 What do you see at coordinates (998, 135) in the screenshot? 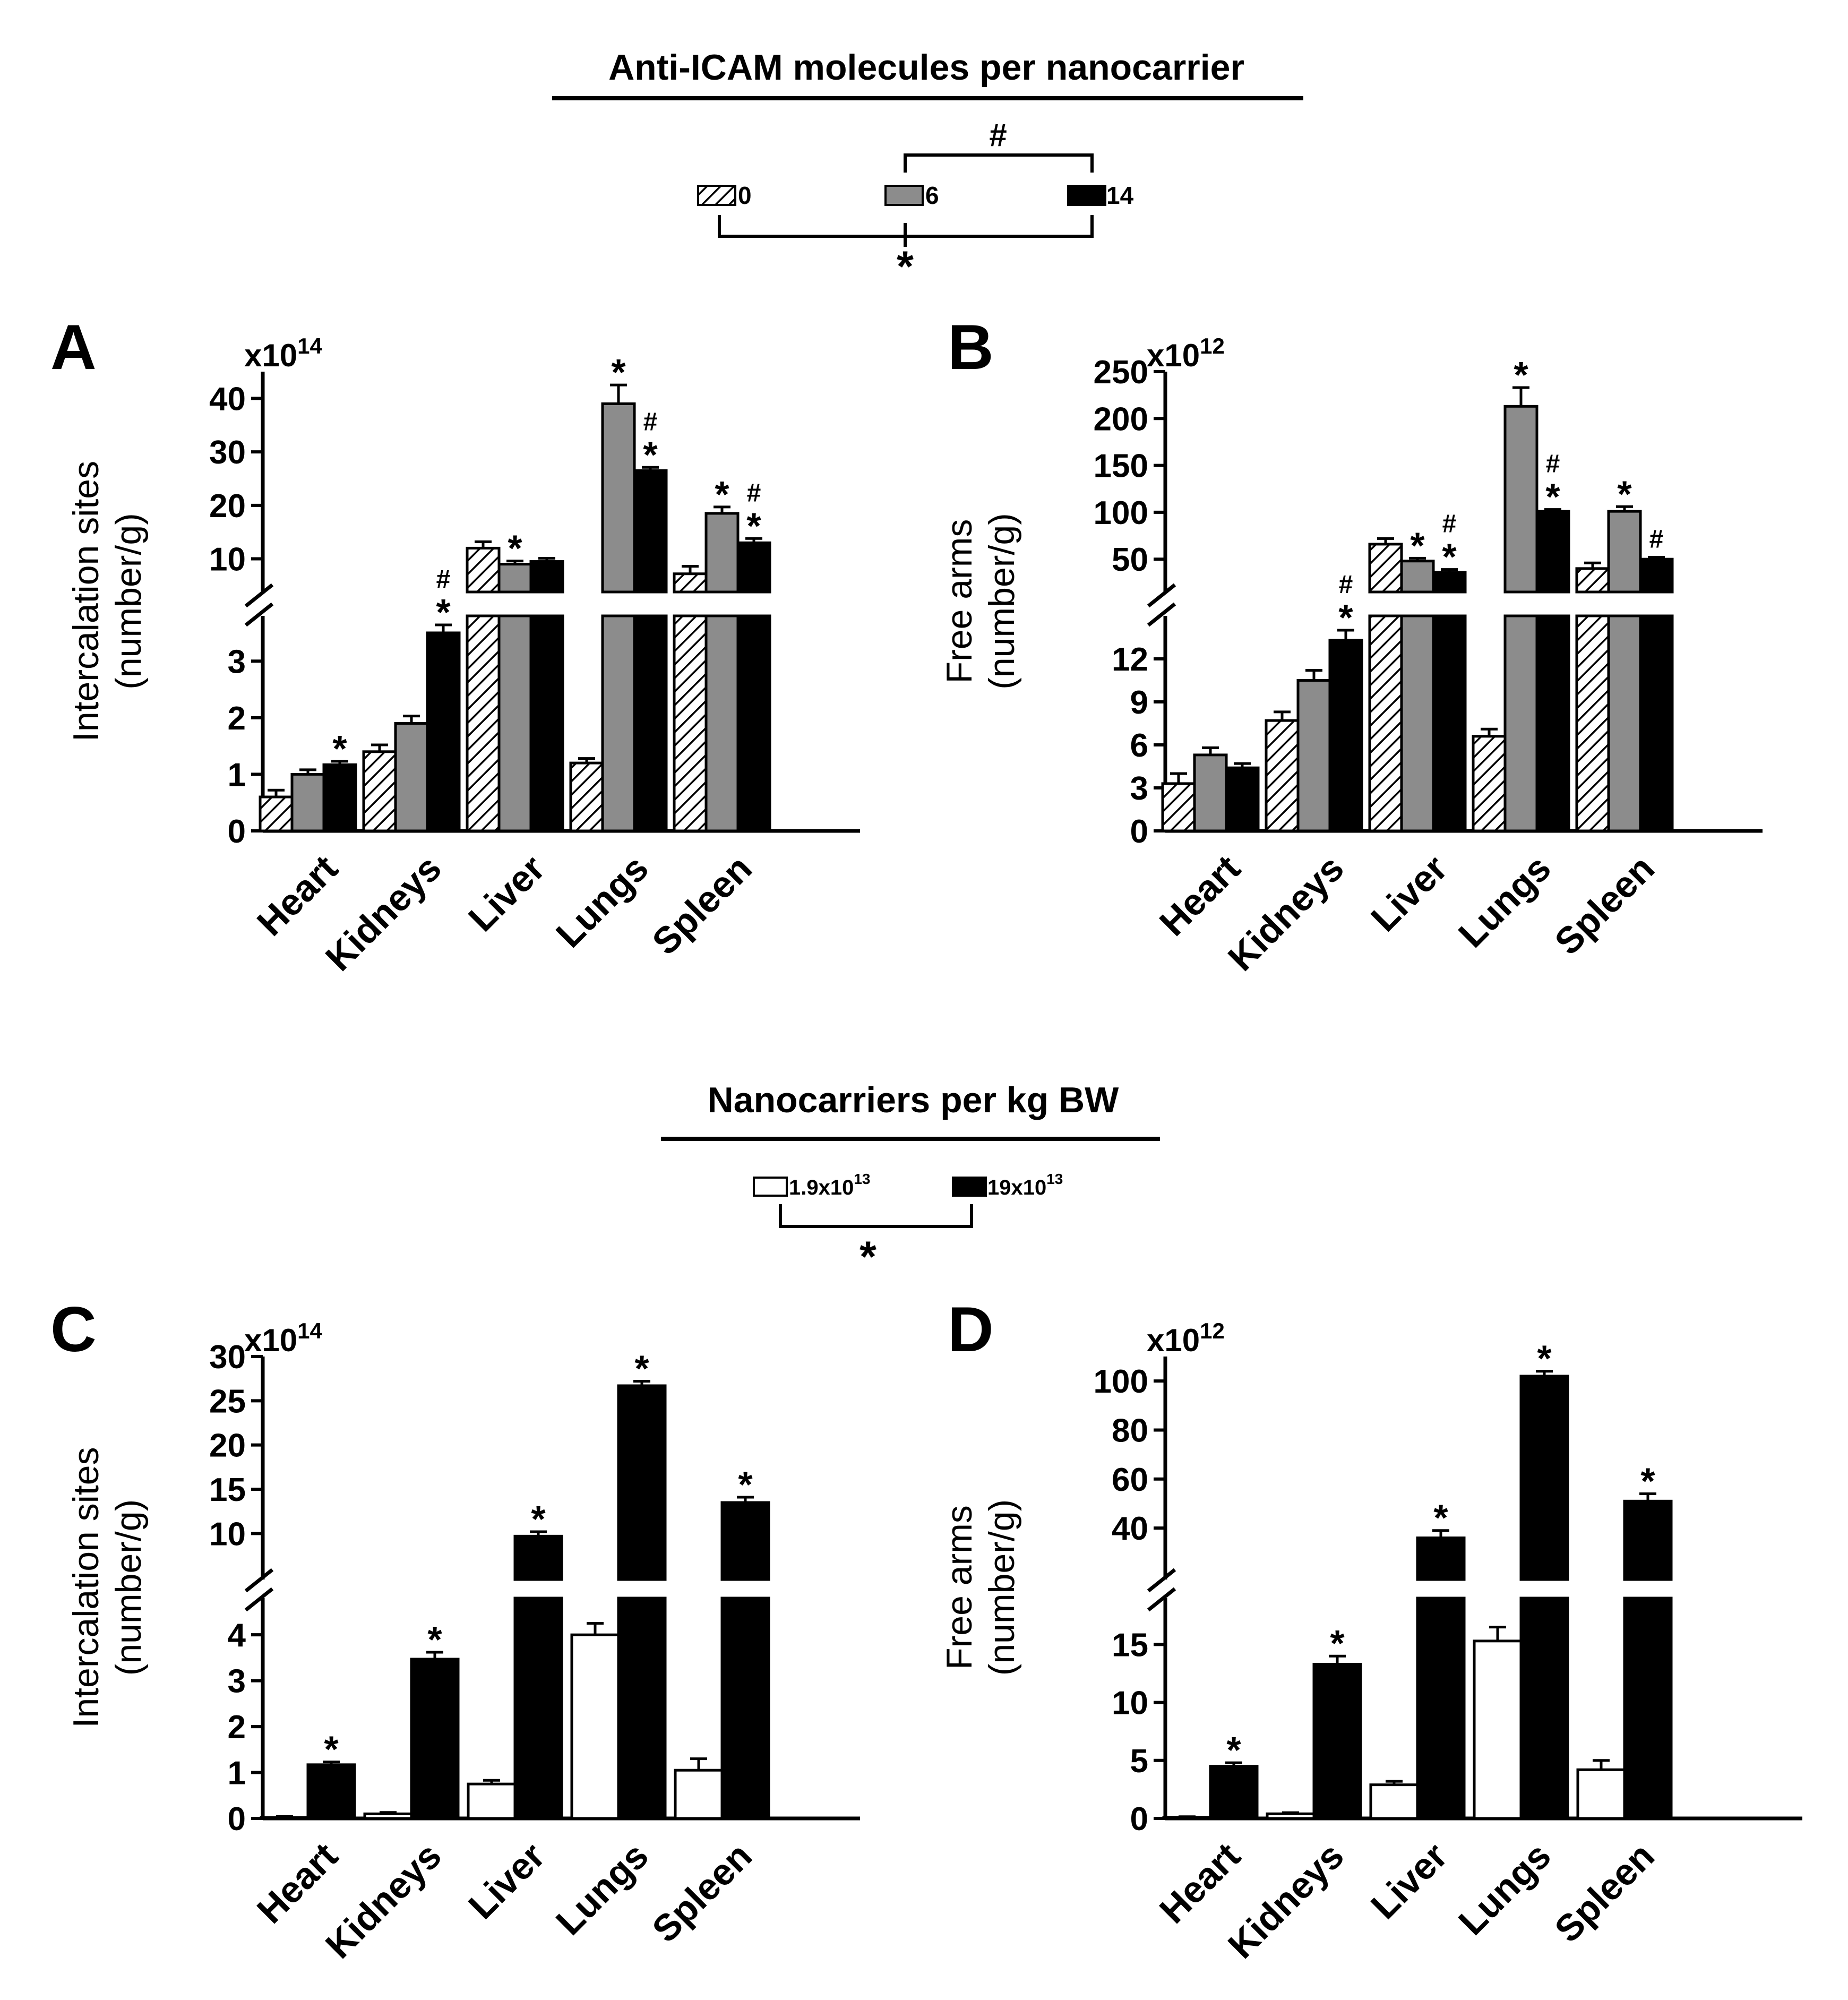
I see `legend1-hash: #` at bounding box center [998, 135].